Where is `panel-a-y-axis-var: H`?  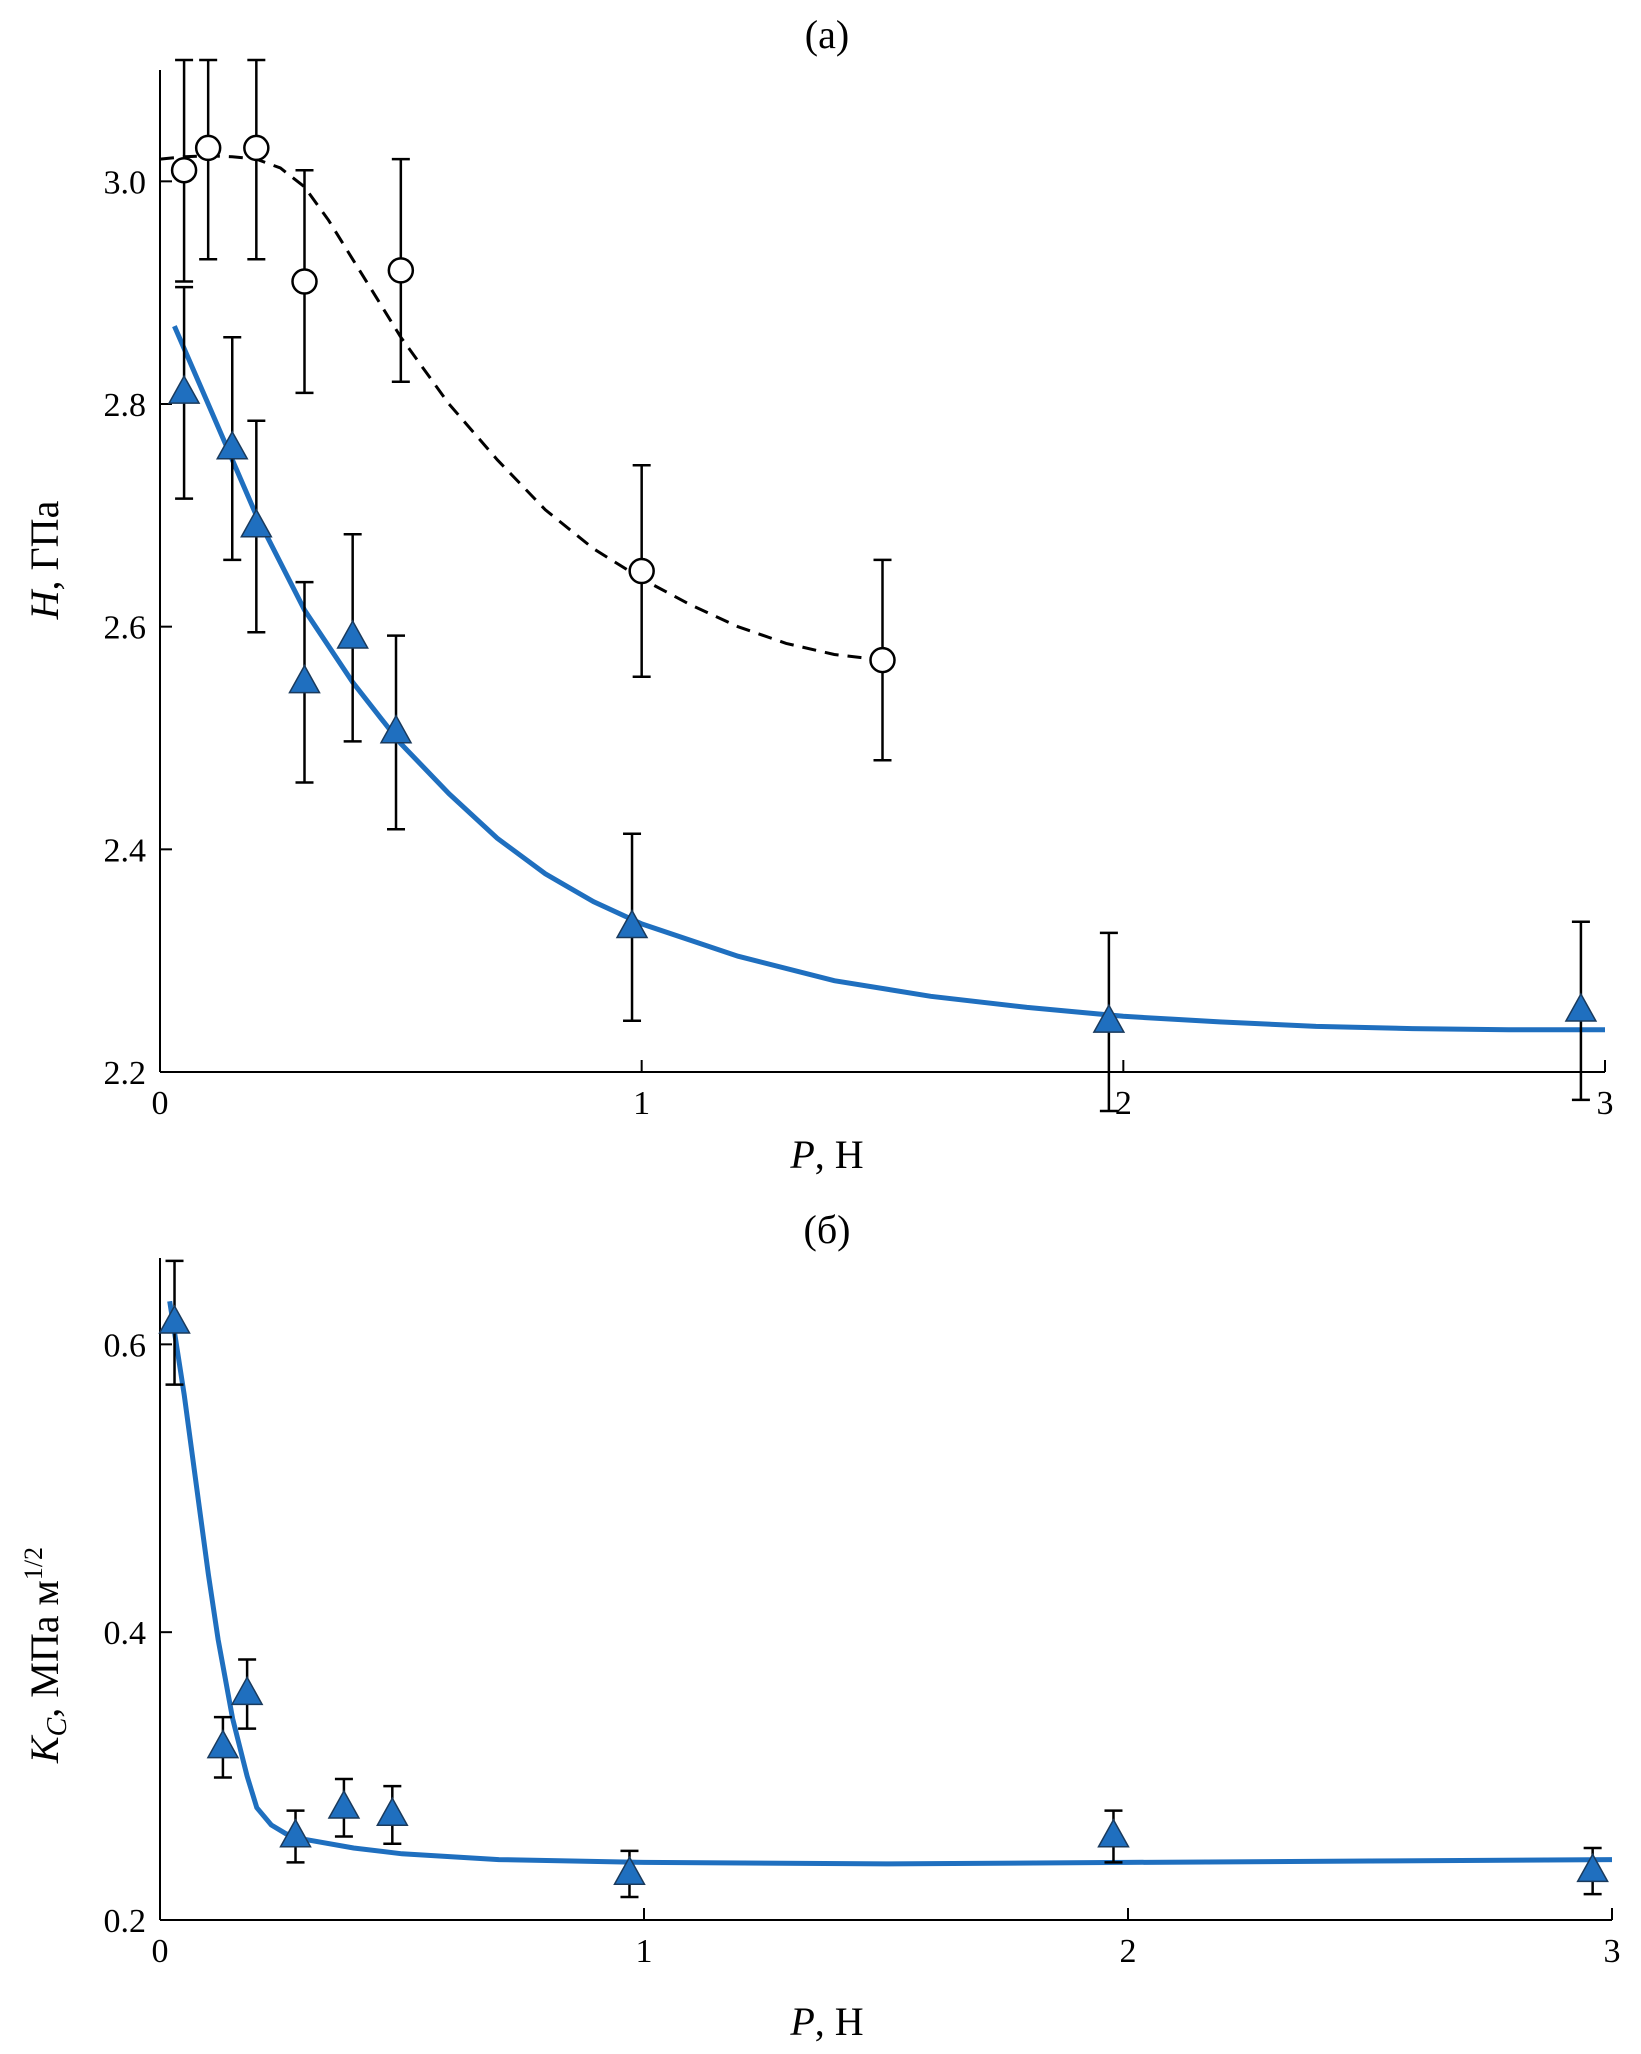
panel-a-y-axis-var: H is located at coordinates (44, 604).